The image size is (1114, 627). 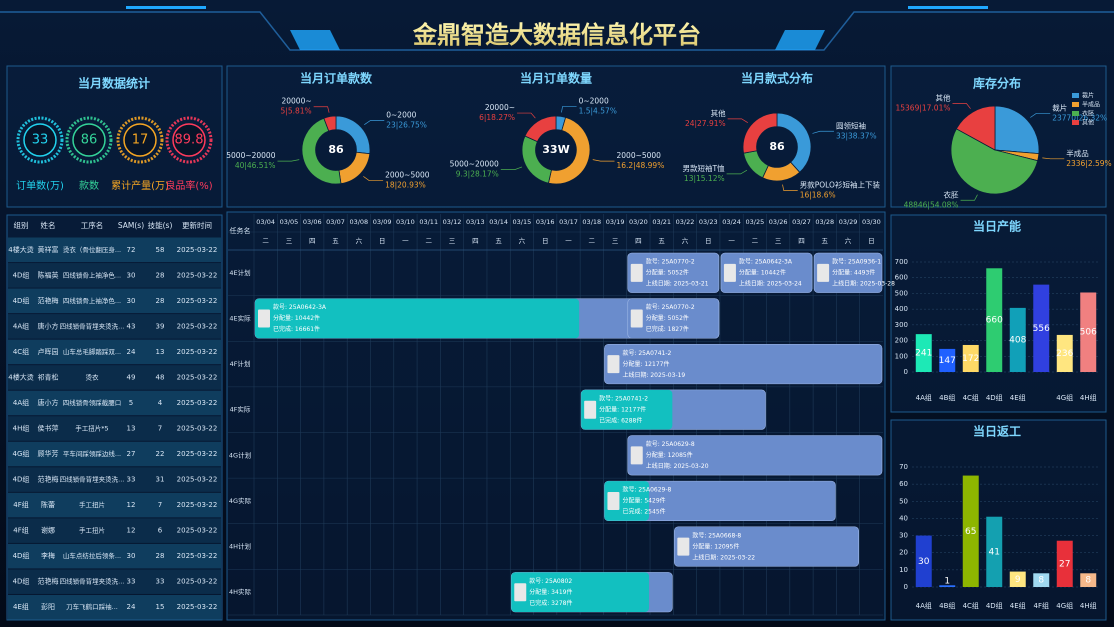 I want to click on gantt-date: 03/05, so click(x=289, y=222).